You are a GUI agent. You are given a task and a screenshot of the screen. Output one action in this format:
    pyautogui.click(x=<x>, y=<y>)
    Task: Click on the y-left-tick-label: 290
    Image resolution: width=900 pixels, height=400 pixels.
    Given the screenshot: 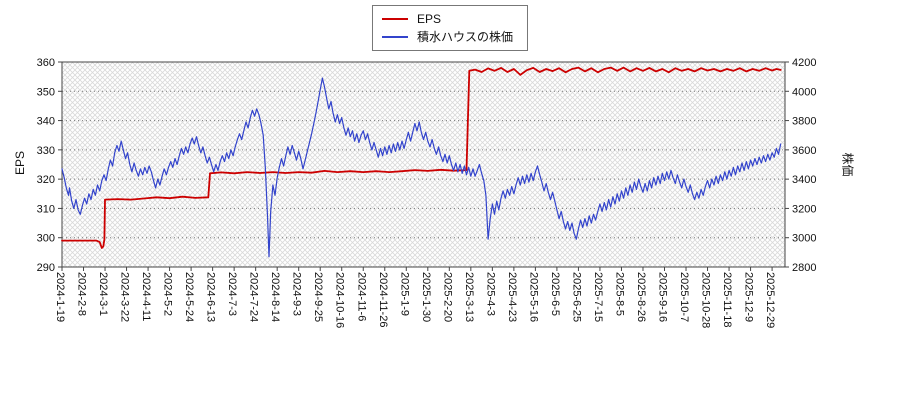 What is the action you would take?
    pyautogui.click(x=46, y=268)
    